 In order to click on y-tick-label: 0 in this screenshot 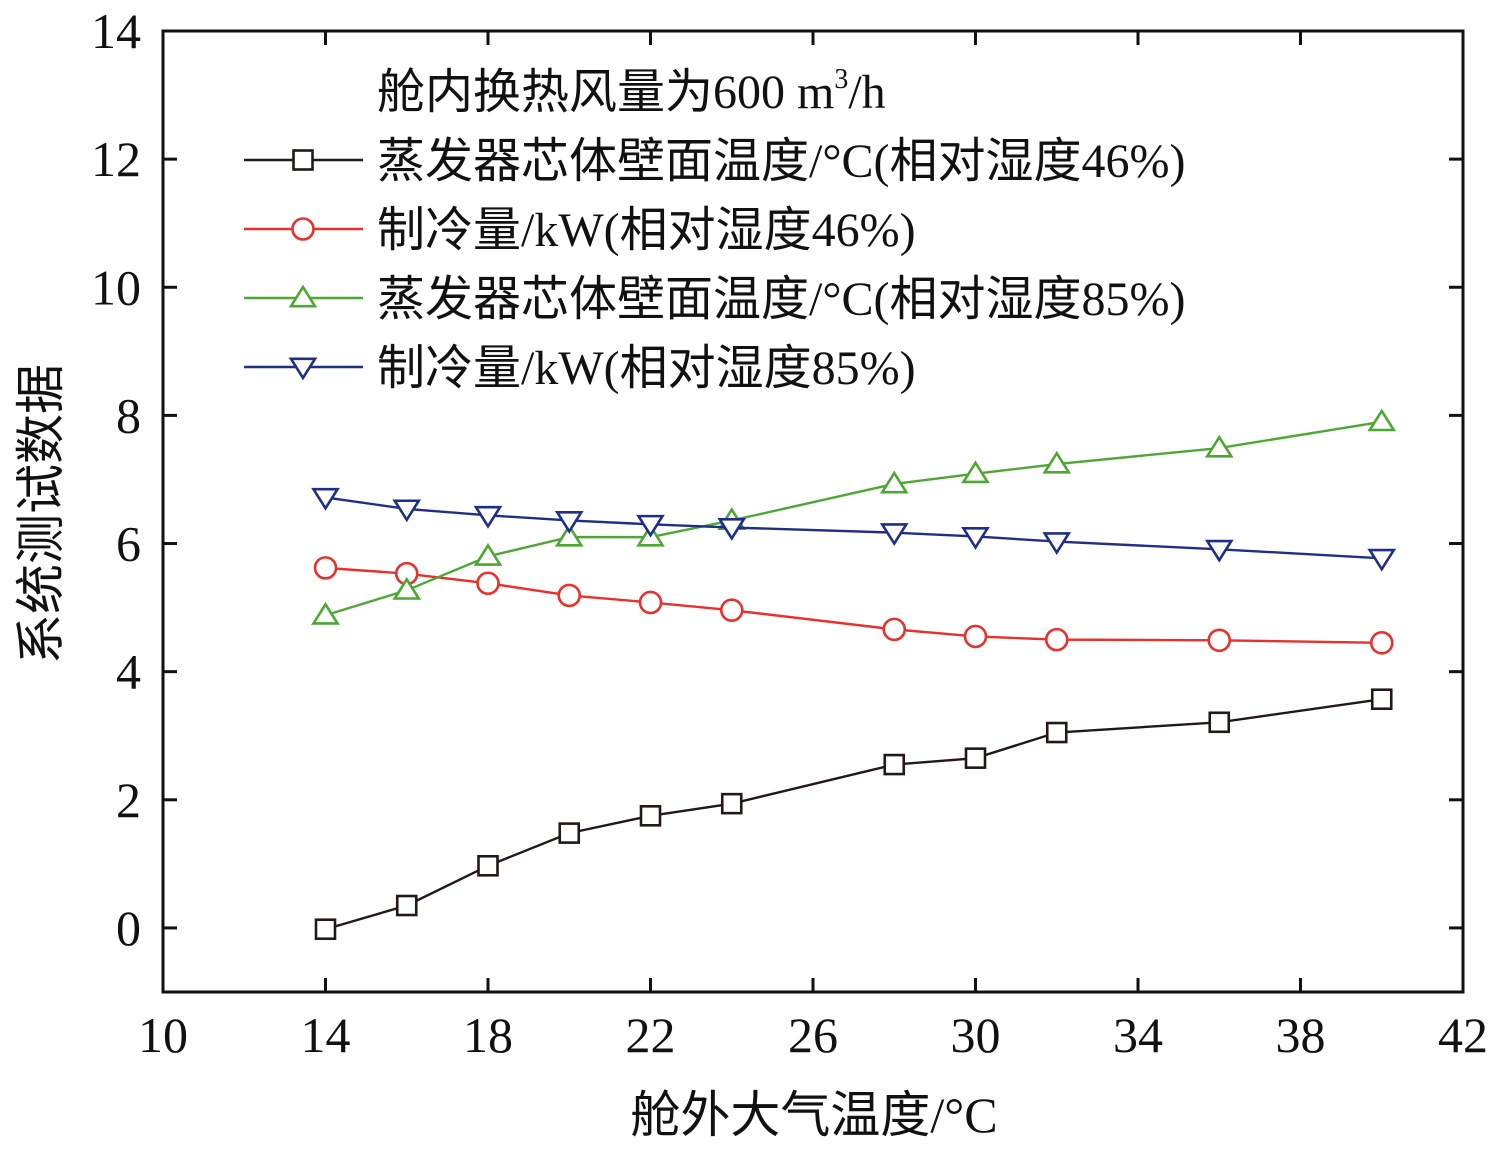, I will do `click(128, 928)`.